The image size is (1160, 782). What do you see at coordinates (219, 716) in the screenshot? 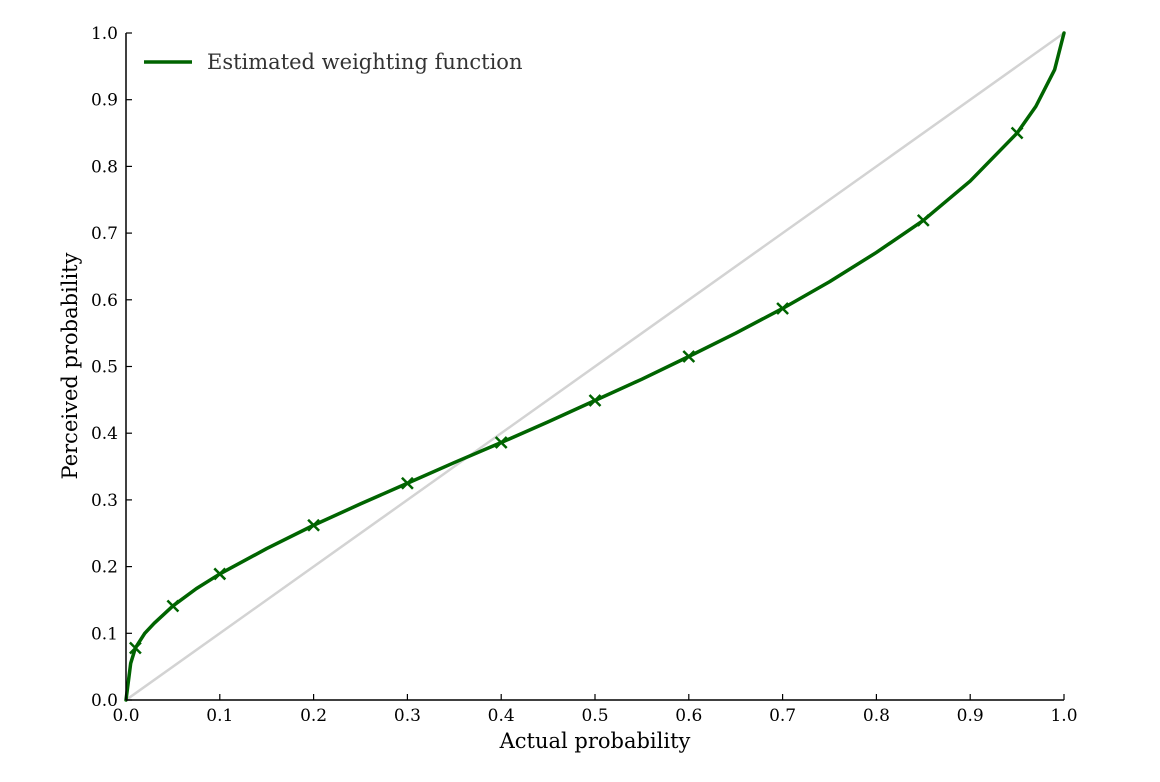
I see `x-tick-label: 0.1` at bounding box center [219, 716].